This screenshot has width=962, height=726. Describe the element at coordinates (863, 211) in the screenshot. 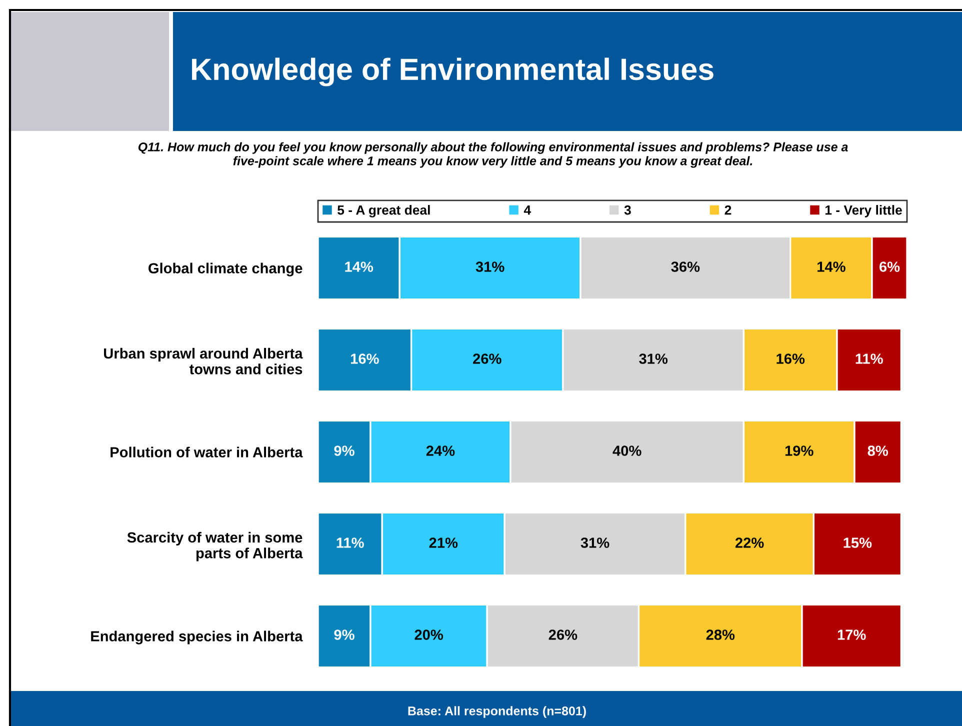

I see `legend-label: 1 - Very little` at that location.